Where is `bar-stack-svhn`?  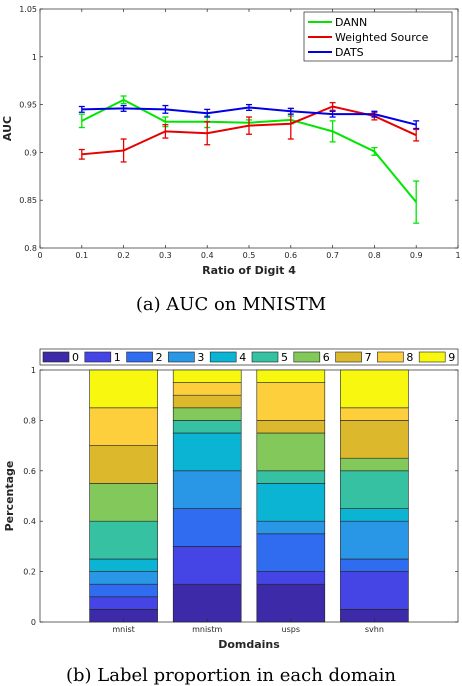 bar-stack-svhn is located at coordinates (374, 496).